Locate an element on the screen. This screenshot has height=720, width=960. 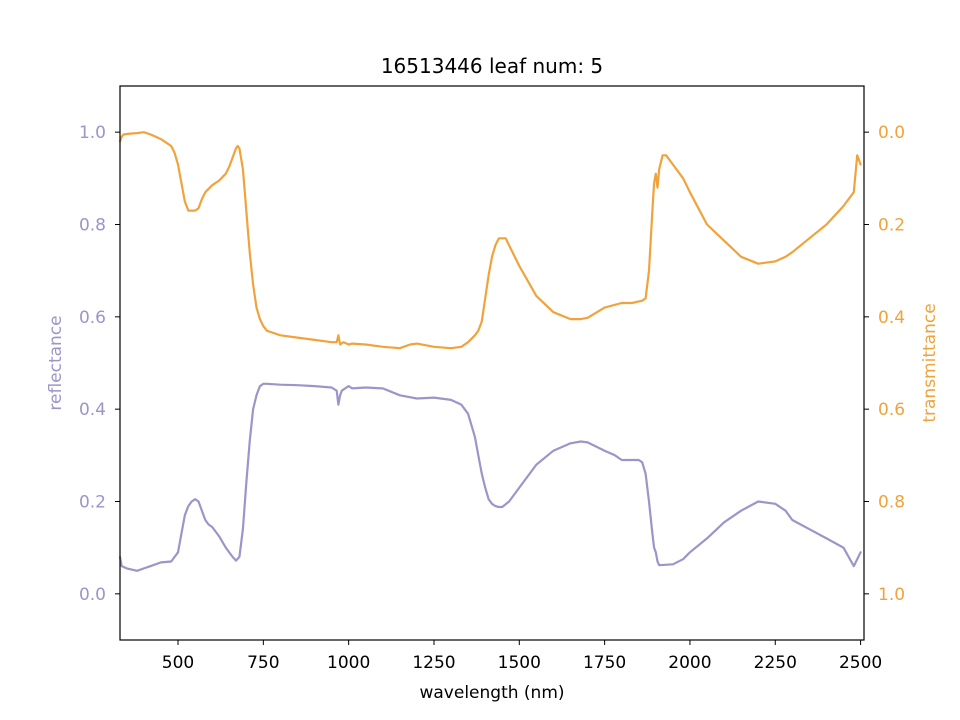
x-tick-label: 2000 is located at coordinates (689, 663).